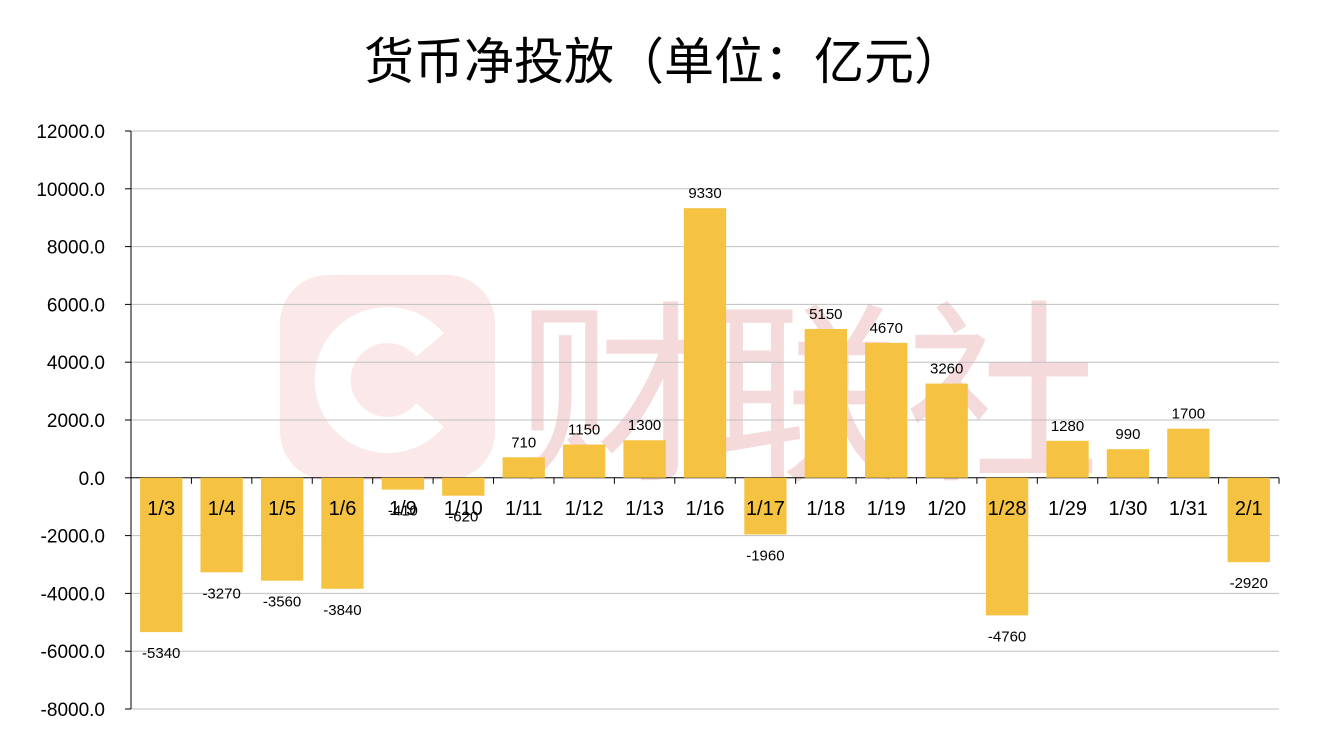 The image size is (1328, 744). I want to click on x-tick-label: 1/13, so click(644, 509).